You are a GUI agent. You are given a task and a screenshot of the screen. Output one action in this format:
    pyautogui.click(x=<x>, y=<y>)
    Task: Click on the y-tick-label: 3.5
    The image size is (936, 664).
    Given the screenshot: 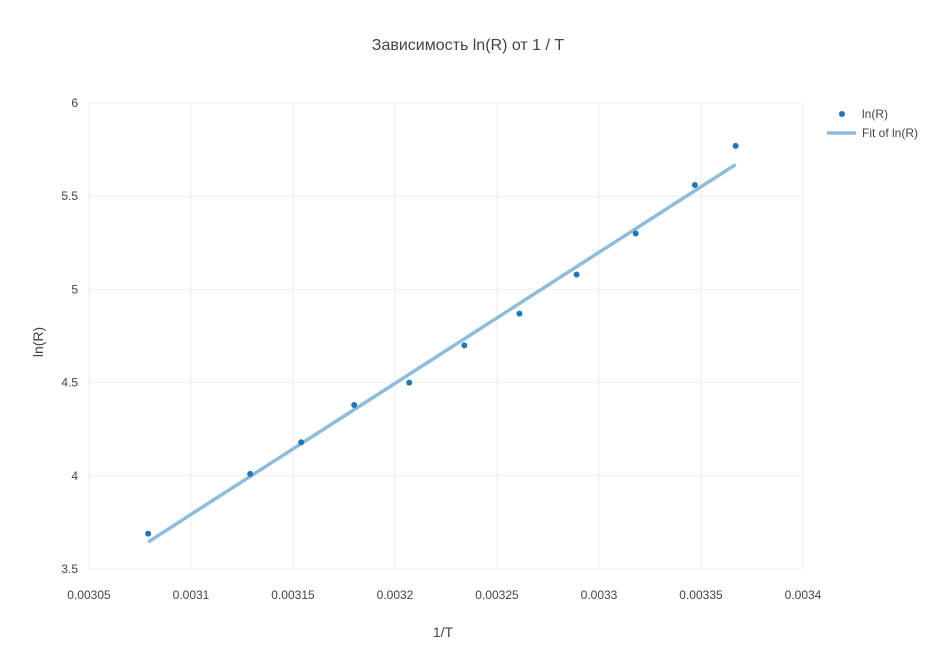 What is the action you would take?
    pyautogui.click(x=69, y=569)
    